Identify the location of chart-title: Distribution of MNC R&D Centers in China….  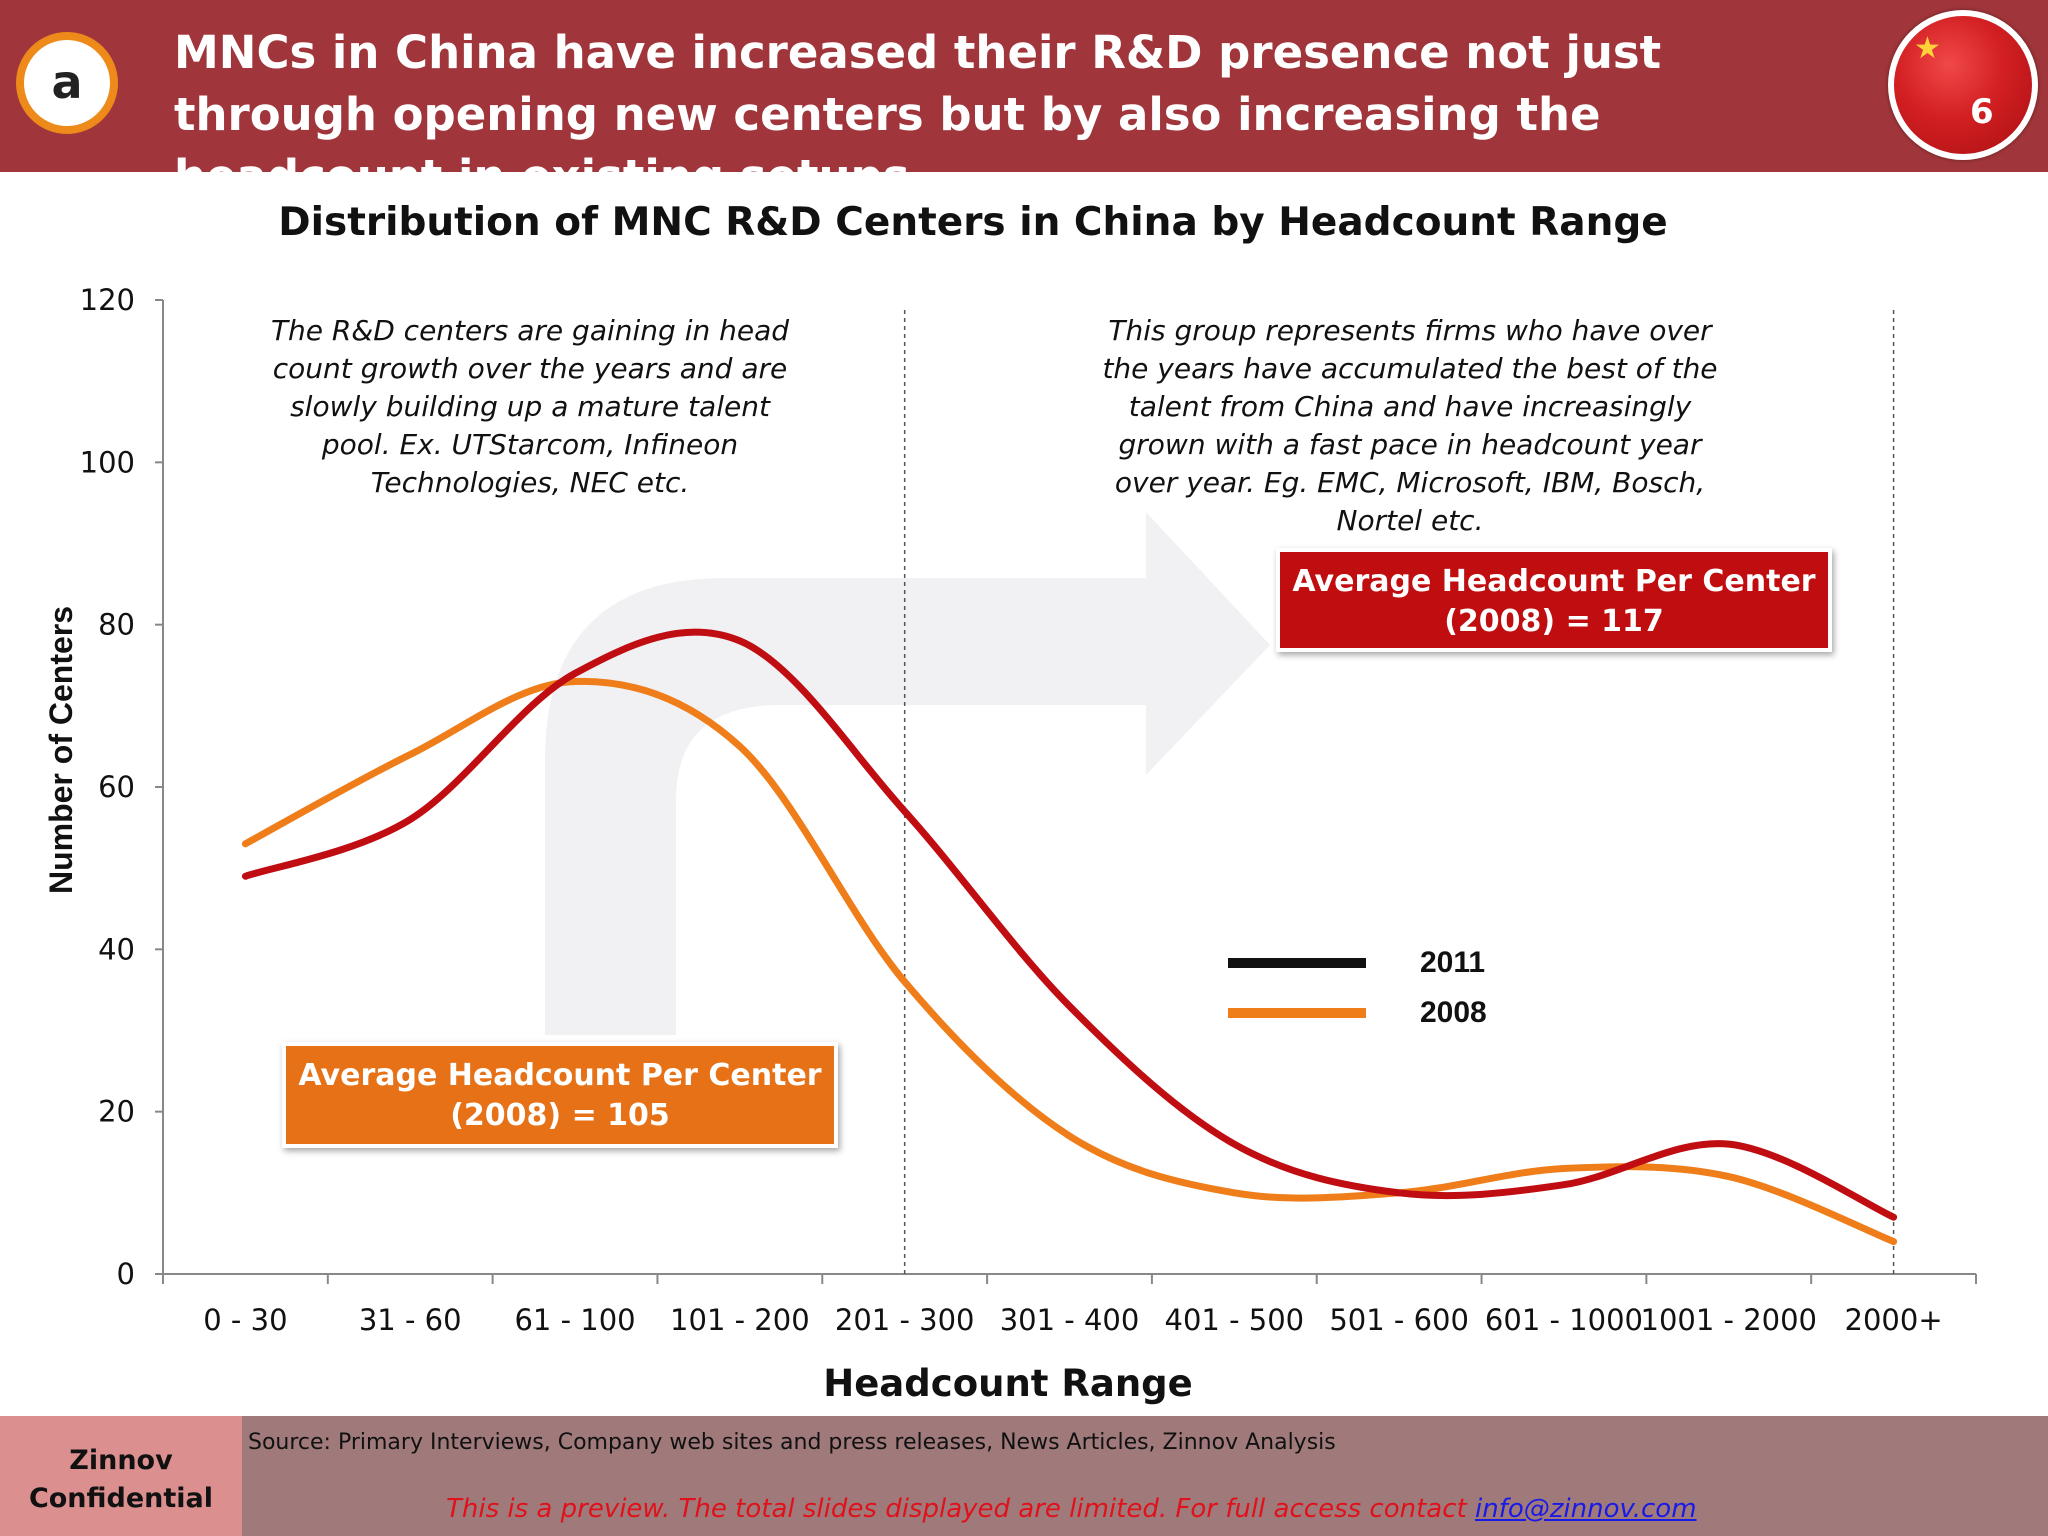
(973, 222).